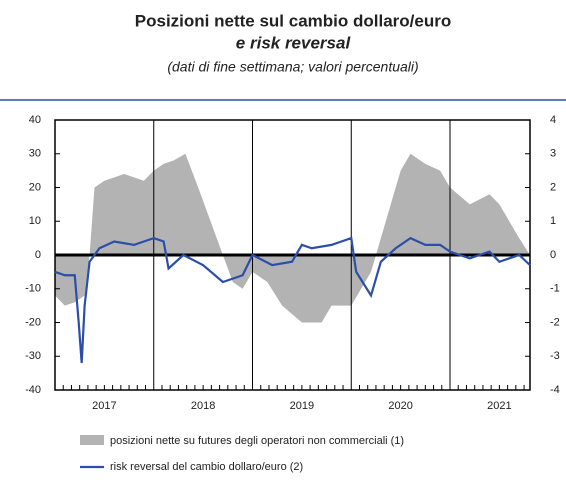 The image size is (566, 483). I want to click on y-tick-label: 30, so click(35, 154).